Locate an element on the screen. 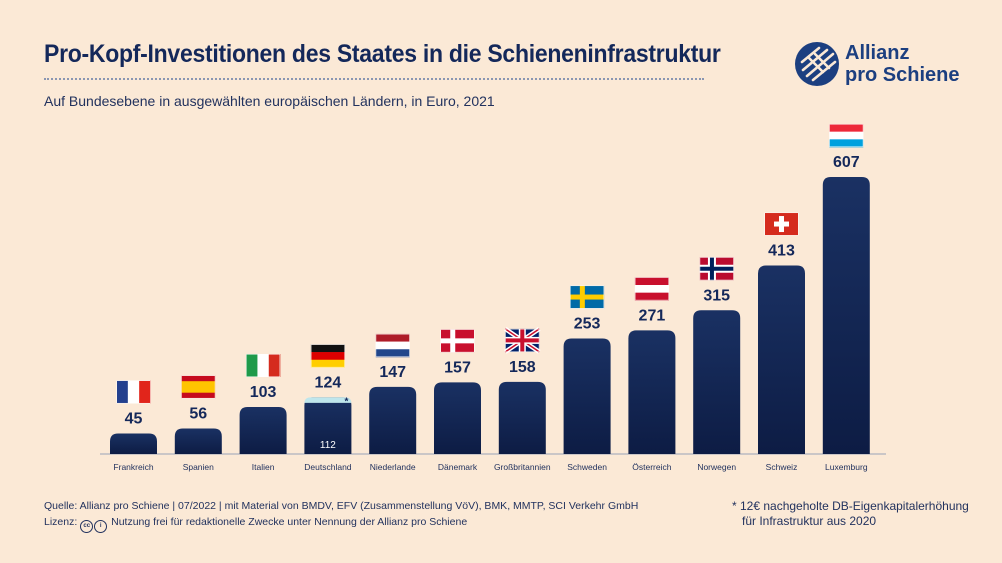 The height and width of the screenshot is (563, 1002). license-prefix: Lizenz: is located at coordinates (61, 522).